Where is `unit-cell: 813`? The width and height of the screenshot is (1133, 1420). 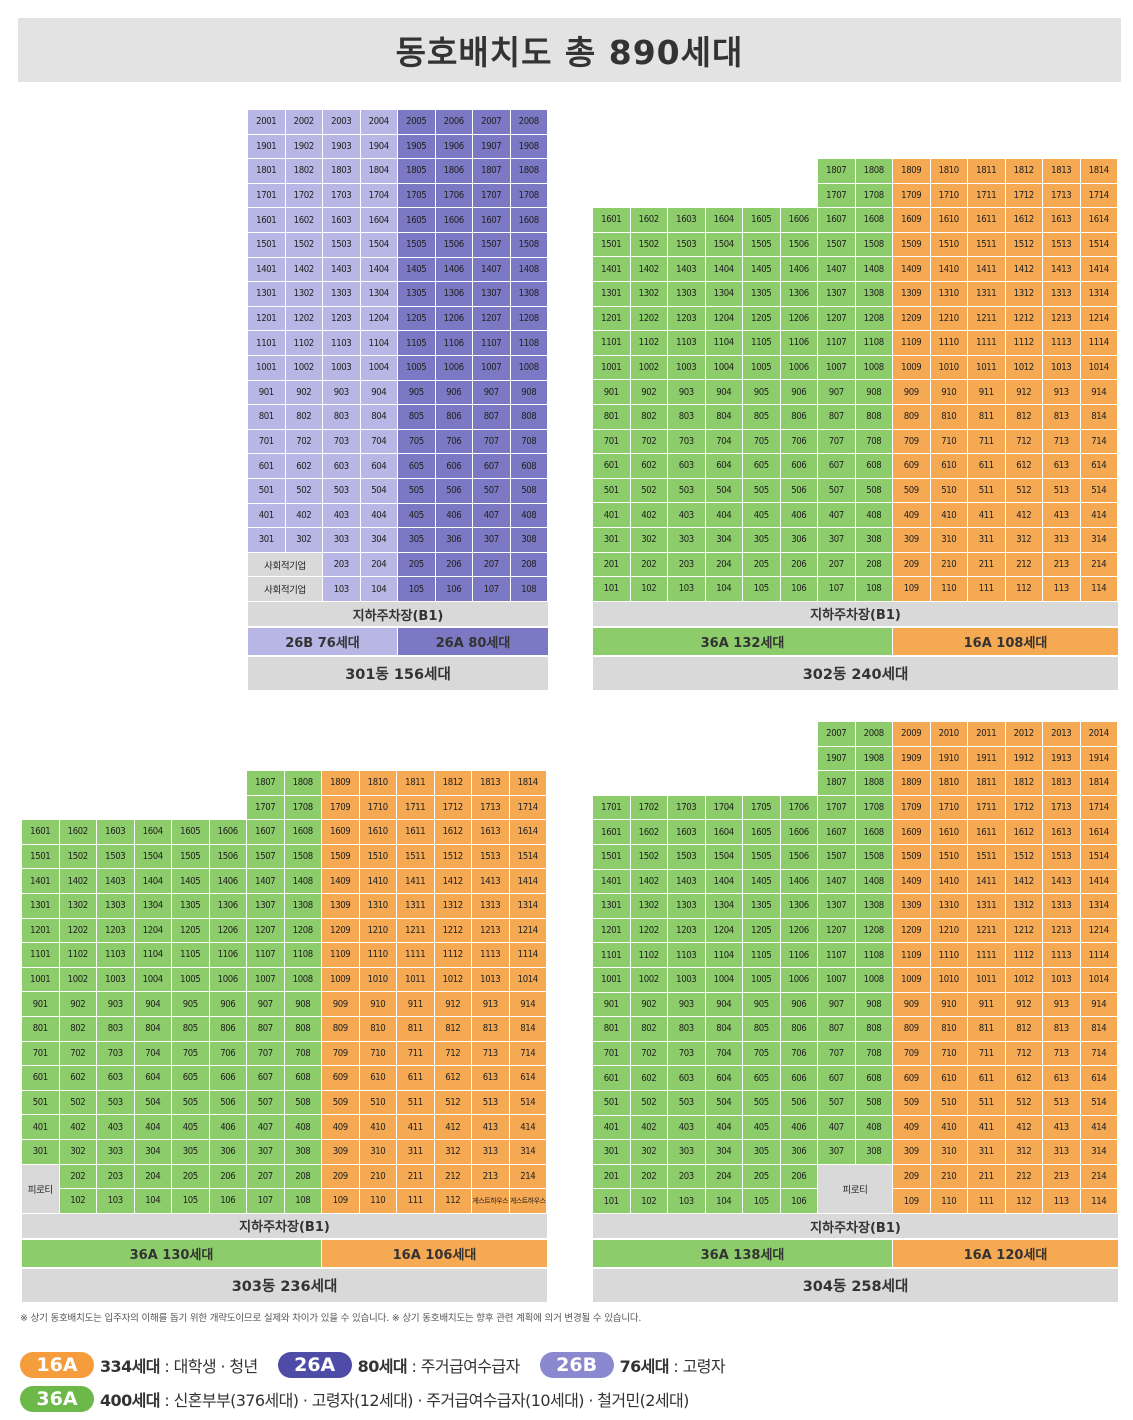
unit-cell: 813 is located at coordinates (1061, 417).